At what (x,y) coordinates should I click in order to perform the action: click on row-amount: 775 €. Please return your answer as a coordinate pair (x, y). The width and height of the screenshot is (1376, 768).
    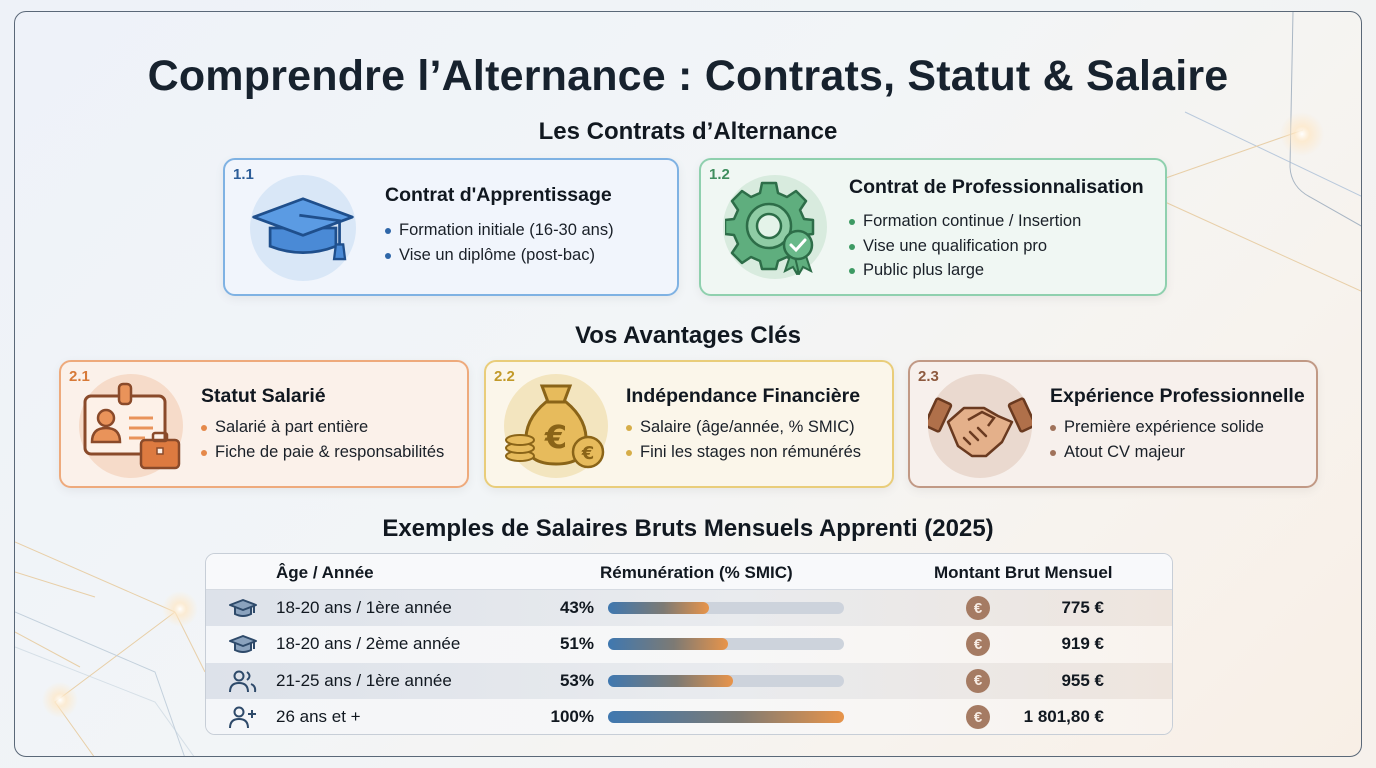
    Looking at the image, I should click on (1082, 607).